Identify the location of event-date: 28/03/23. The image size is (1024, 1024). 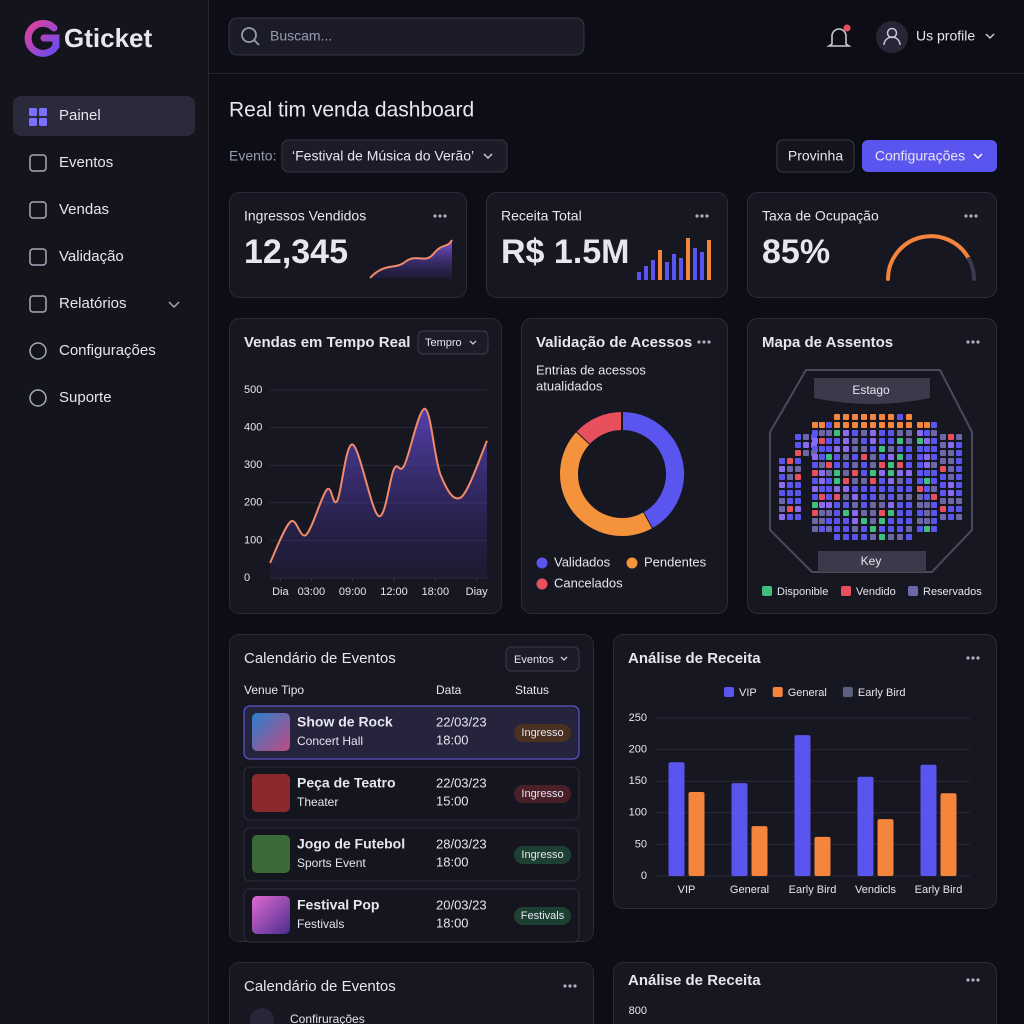
(461, 843).